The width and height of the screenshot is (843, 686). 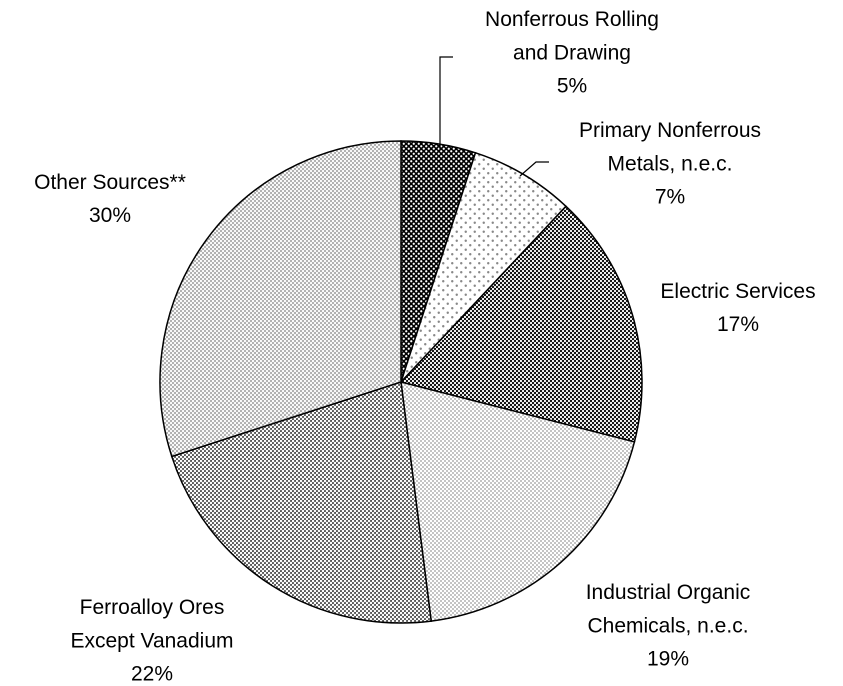 What do you see at coordinates (737, 291) in the screenshot?
I see `slice-label: Electric Services` at bounding box center [737, 291].